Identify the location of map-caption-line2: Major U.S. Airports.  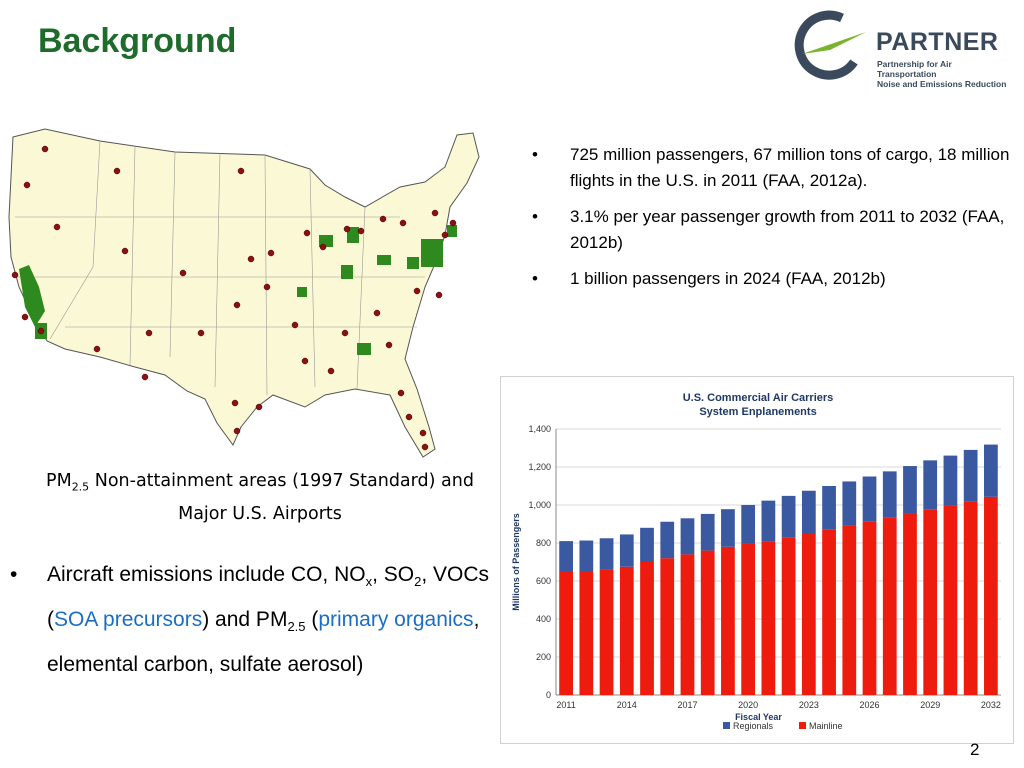
(260, 513).